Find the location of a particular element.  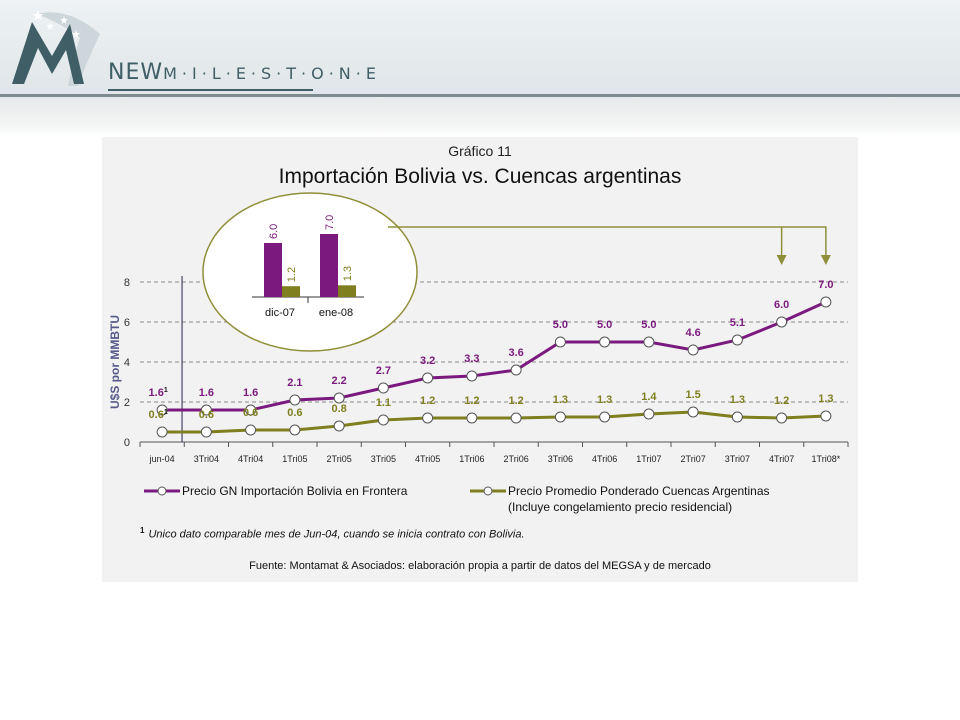

data-label: 5.1 is located at coordinates (737, 323).